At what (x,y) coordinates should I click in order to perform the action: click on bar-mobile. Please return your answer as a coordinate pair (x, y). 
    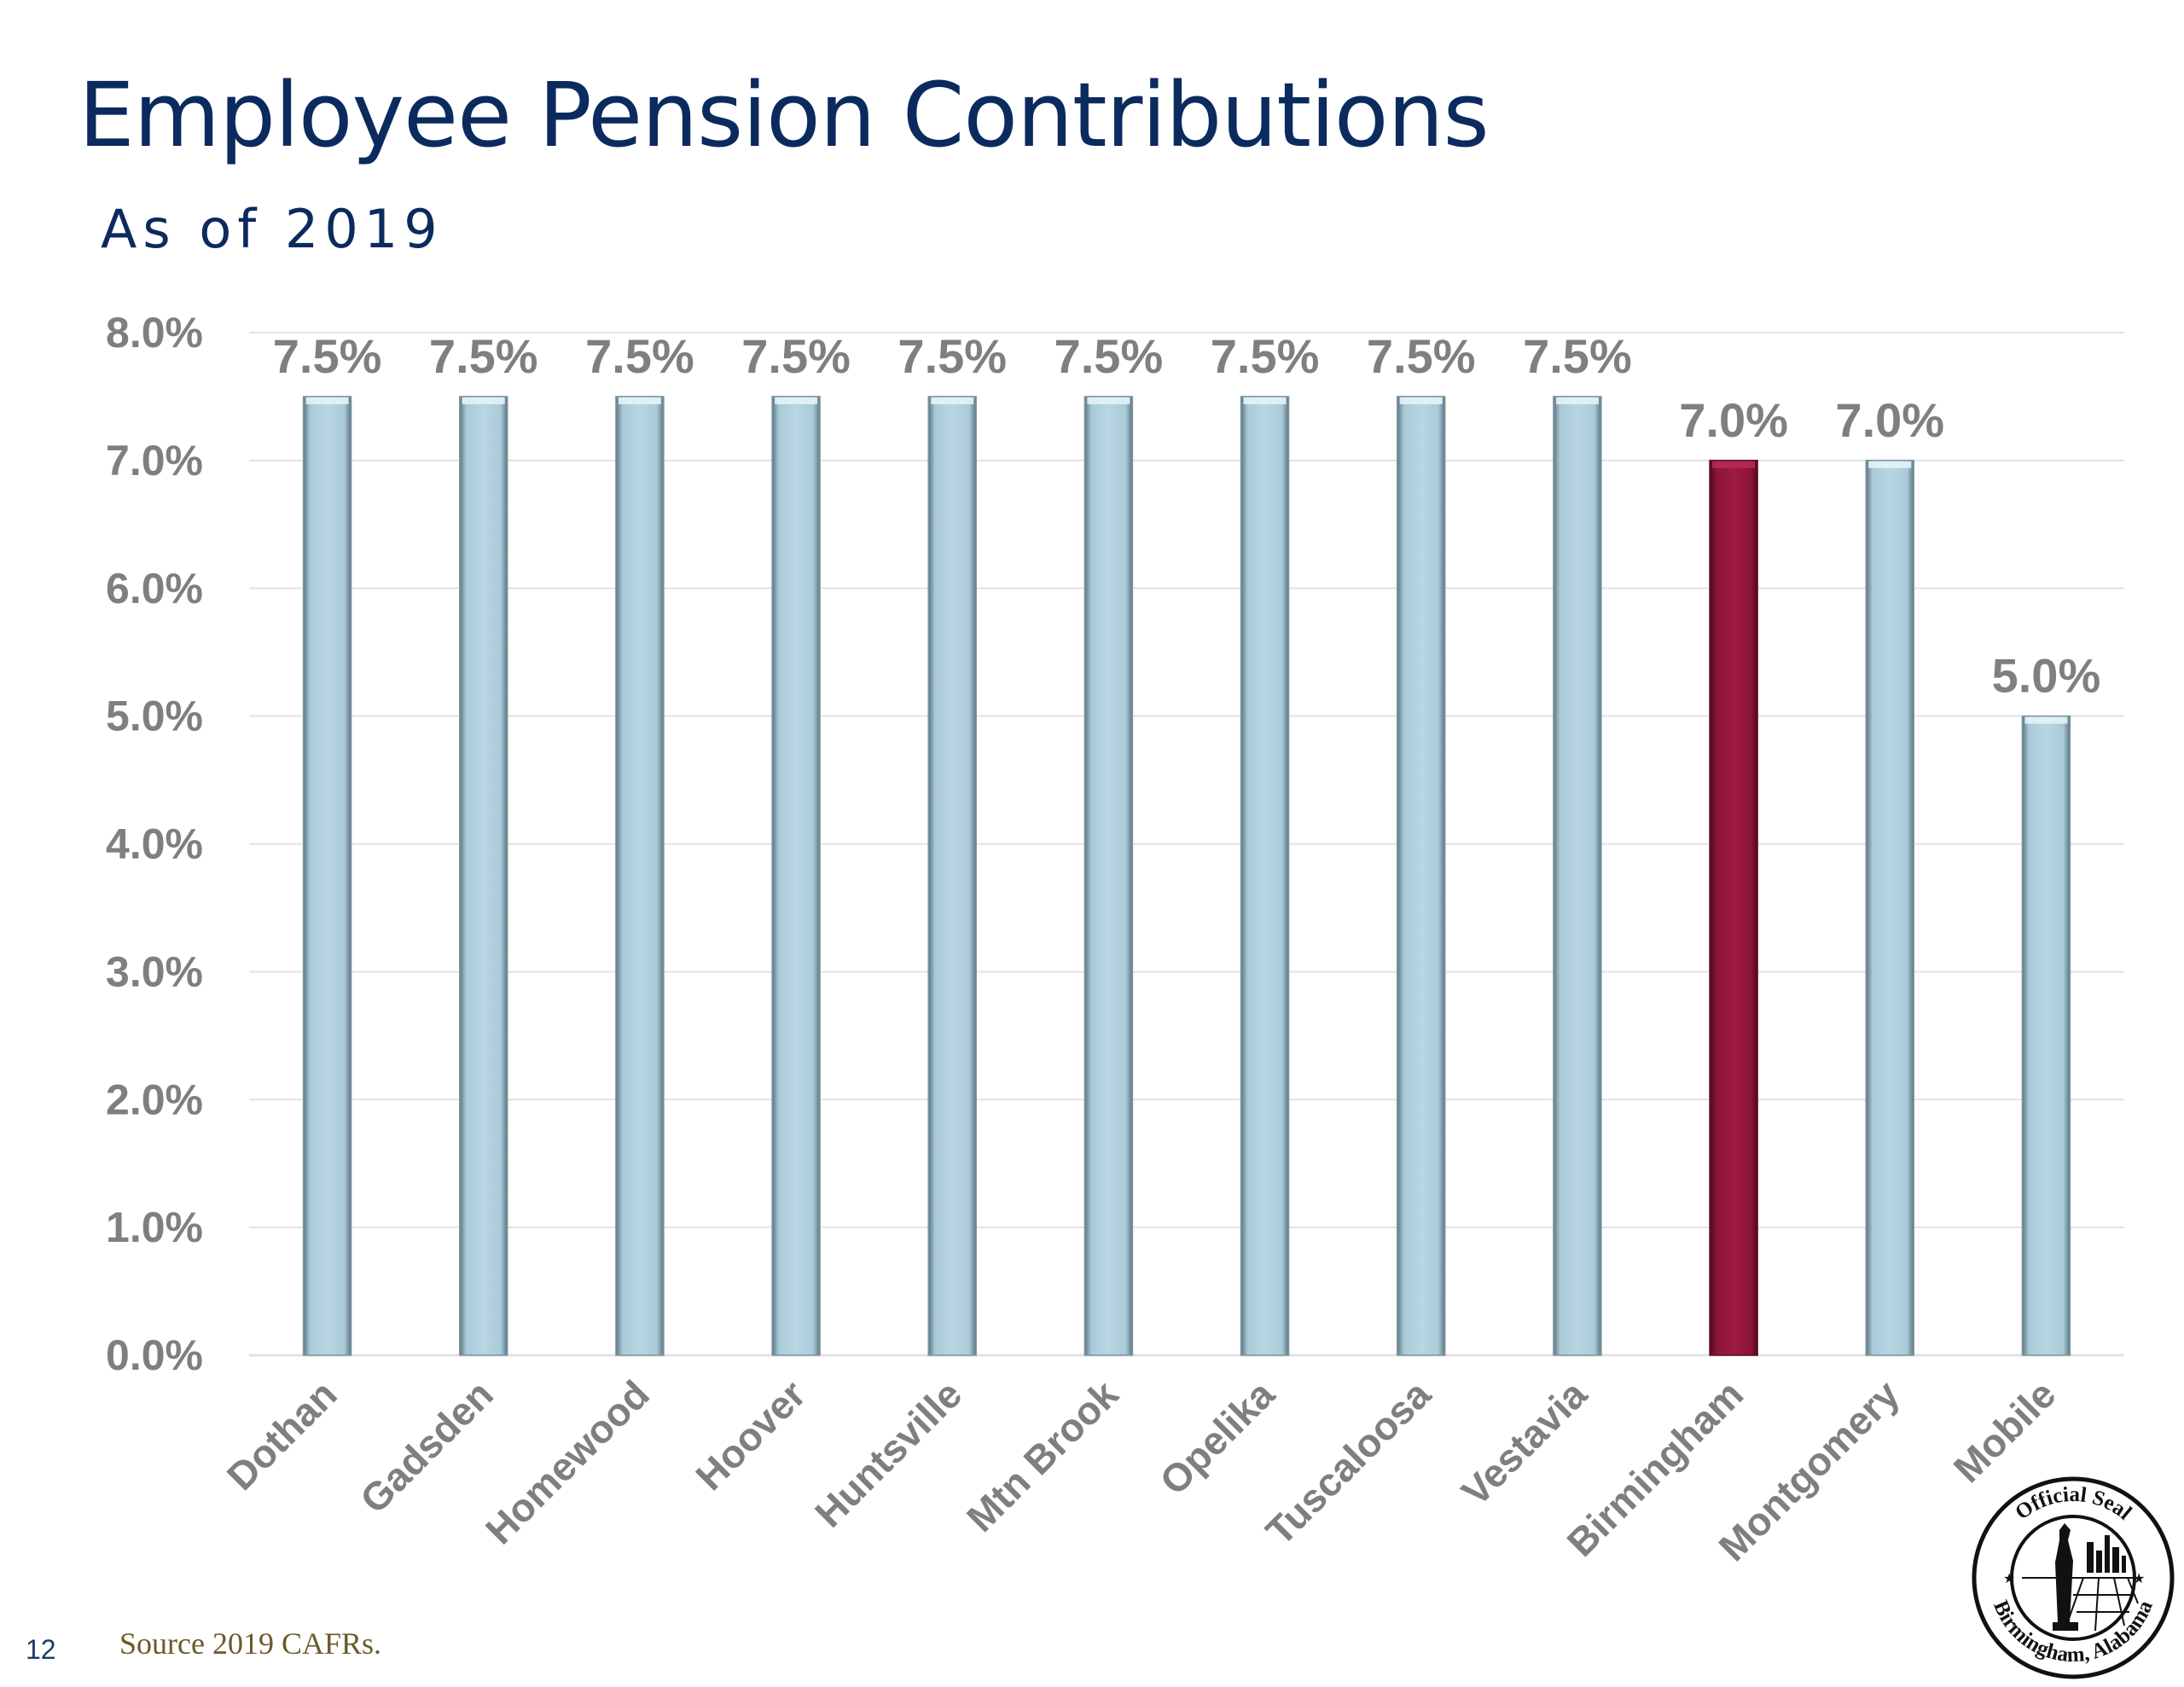
    Looking at the image, I should click on (2046, 1036).